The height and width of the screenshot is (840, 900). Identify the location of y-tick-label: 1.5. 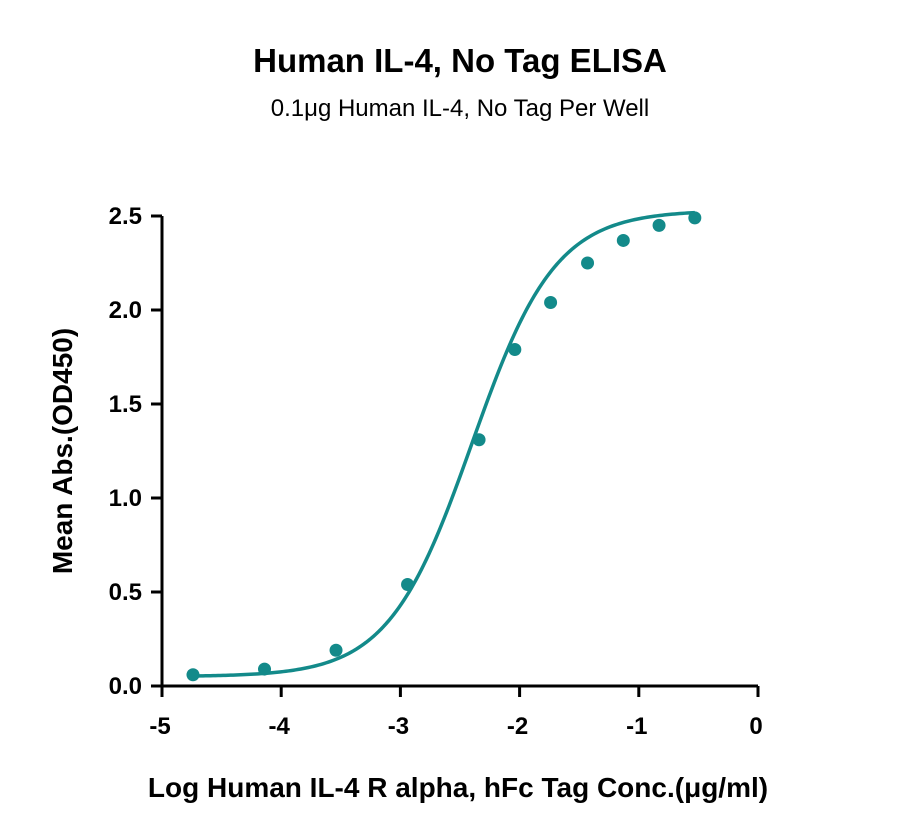
(125, 404).